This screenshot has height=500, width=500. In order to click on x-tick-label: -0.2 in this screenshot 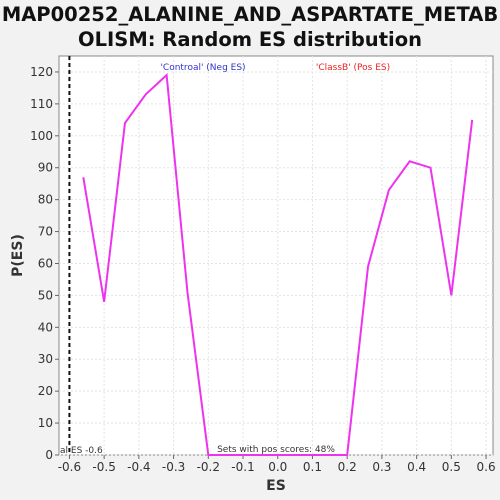, I will do `click(208, 467)`.